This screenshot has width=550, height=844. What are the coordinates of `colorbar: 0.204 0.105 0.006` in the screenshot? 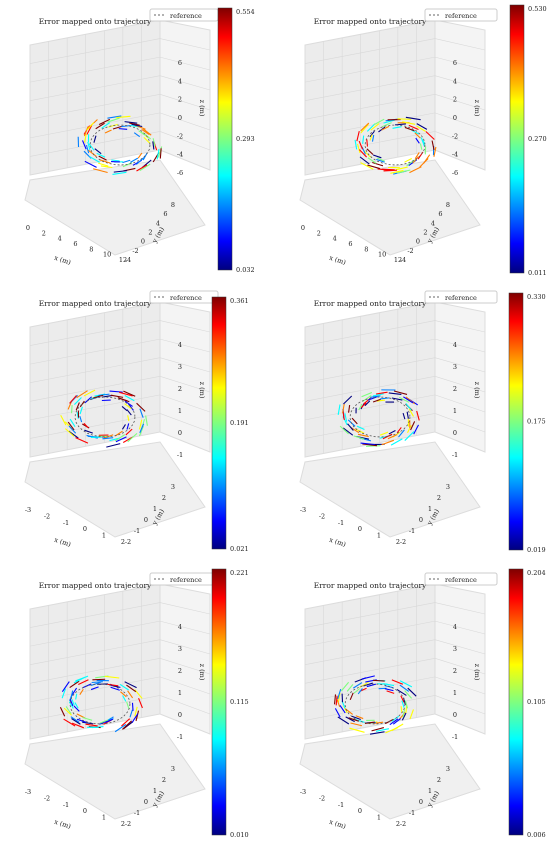 It's located at (527, 703).